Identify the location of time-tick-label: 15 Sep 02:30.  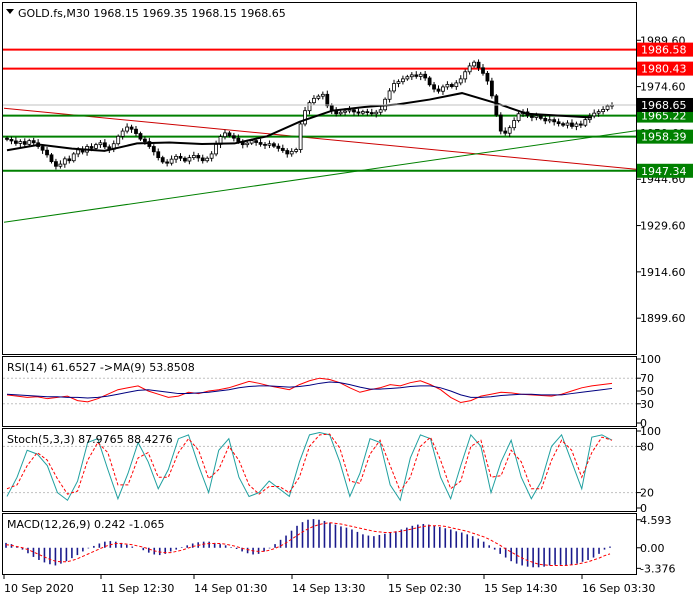
(424, 588).